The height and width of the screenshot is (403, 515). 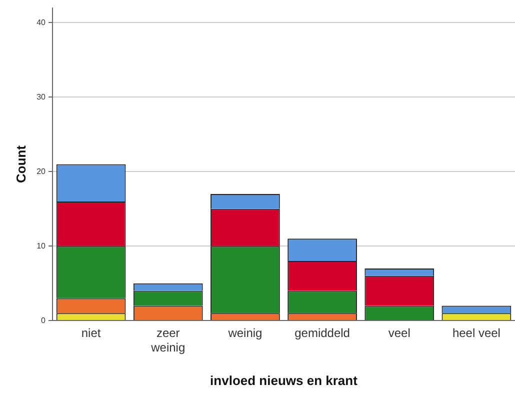 I want to click on y-axis-title: Count, so click(x=20, y=163).